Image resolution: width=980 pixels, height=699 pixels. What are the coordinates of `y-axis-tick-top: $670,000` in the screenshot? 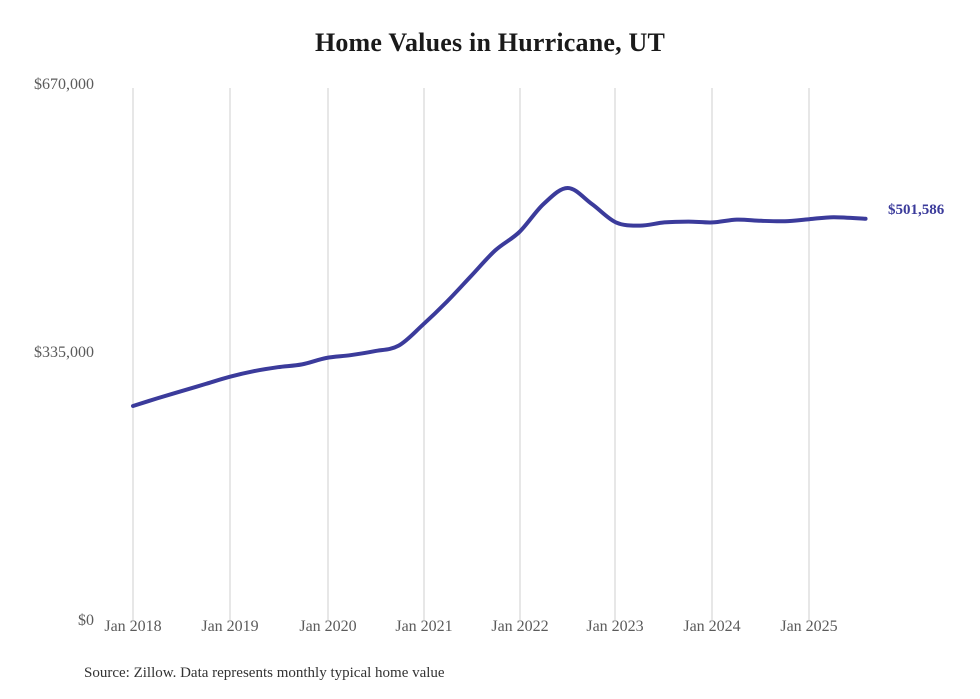 It's located at (64, 84).